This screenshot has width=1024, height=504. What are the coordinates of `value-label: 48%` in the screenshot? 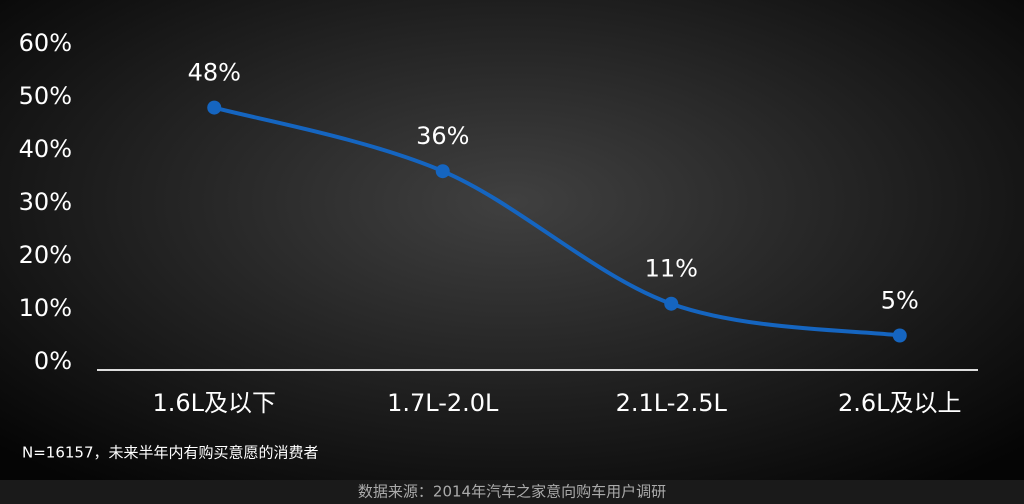 It's located at (214, 73).